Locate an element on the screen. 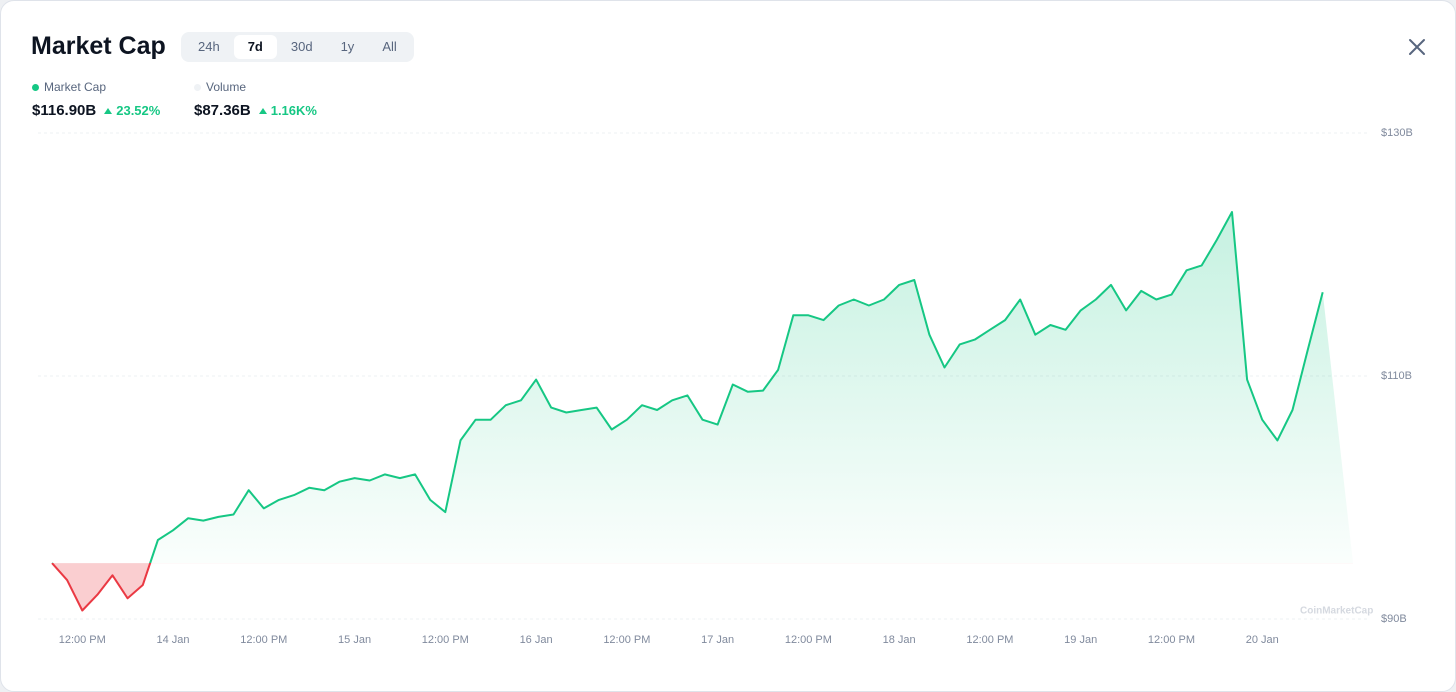 The height and width of the screenshot is (692, 1456). x-tick-label: 17 Jan is located at coordinates (717, 640).